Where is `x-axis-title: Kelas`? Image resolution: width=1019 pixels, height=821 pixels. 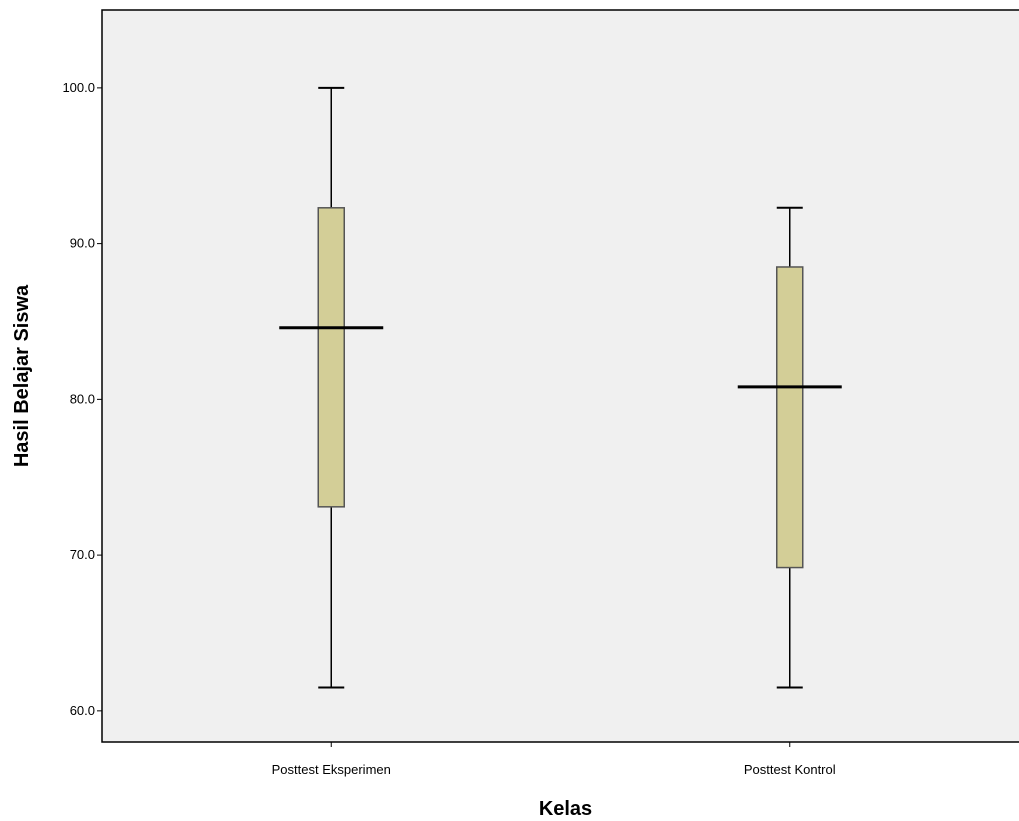
x-axis-title: Kelas is located at coordinates (565, 809).